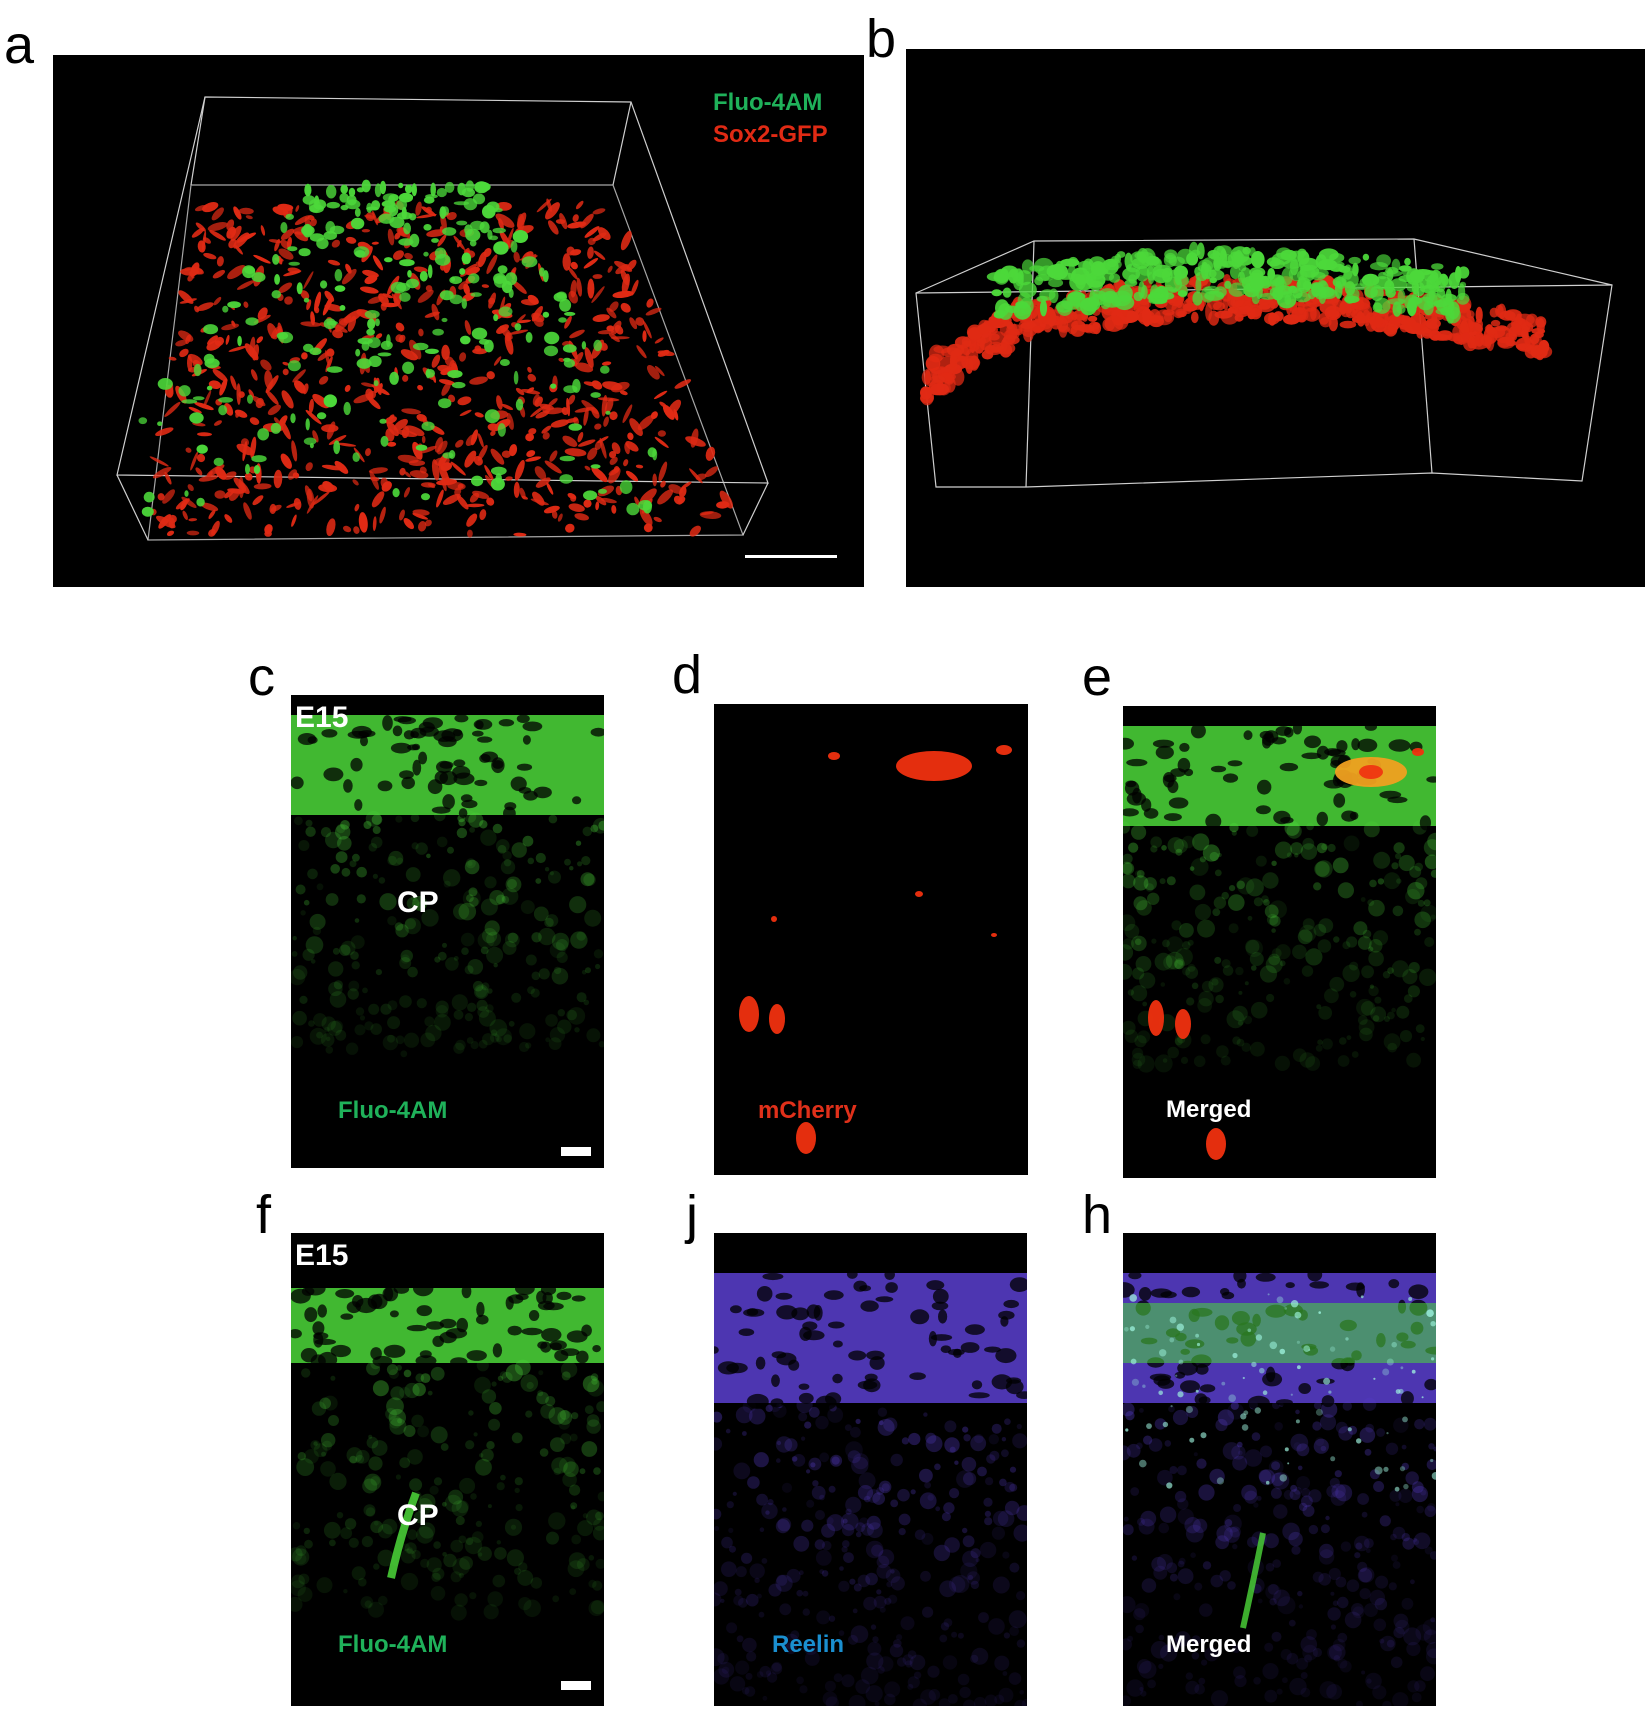  I want to click on panel-letter-b: b, so click(881, 39).